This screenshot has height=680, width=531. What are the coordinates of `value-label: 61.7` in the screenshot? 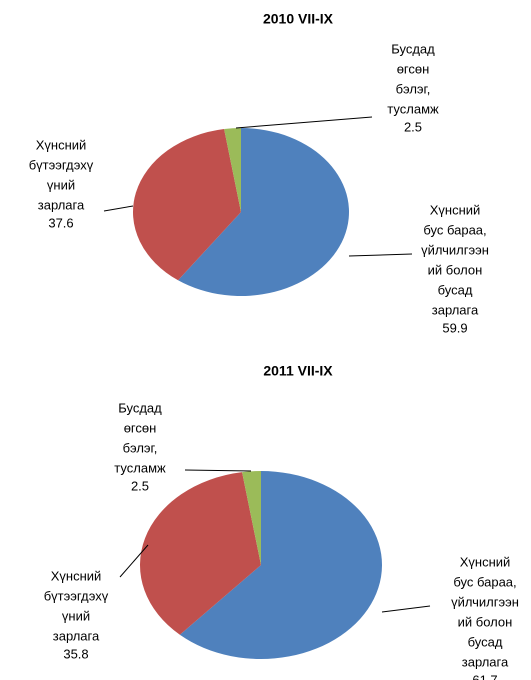 It's located at (484, 676).